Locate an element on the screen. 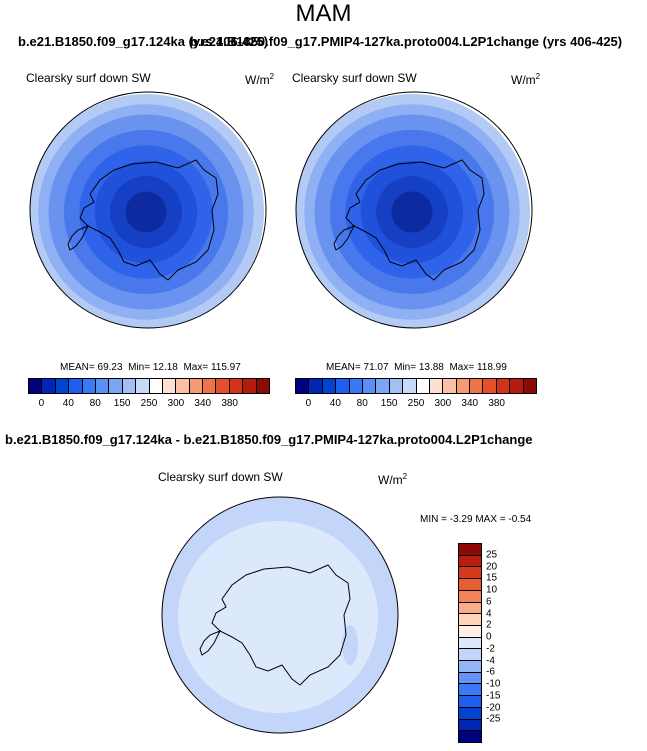  panel1-min-value: 12.18 is located at coordinates (165, 367).